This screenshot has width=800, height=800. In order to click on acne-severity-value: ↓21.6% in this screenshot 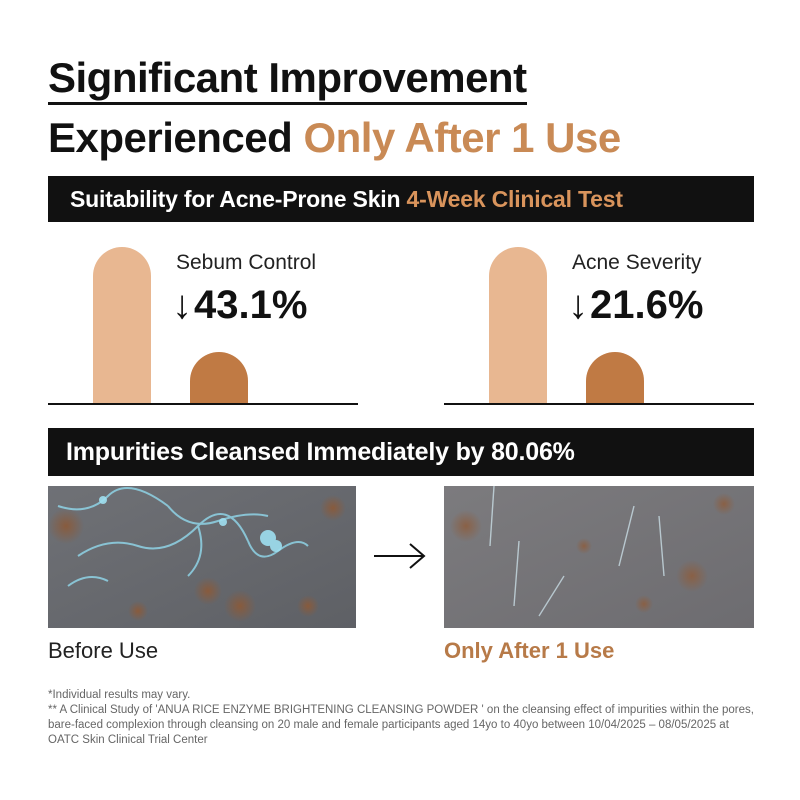, I will do `click(635, 305)`.